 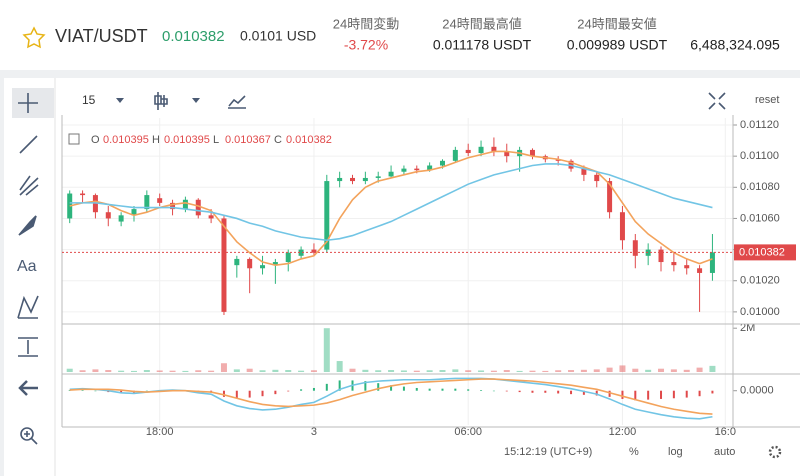 I want to click on legend-value: 0.010395, so click(x=126, y=140).